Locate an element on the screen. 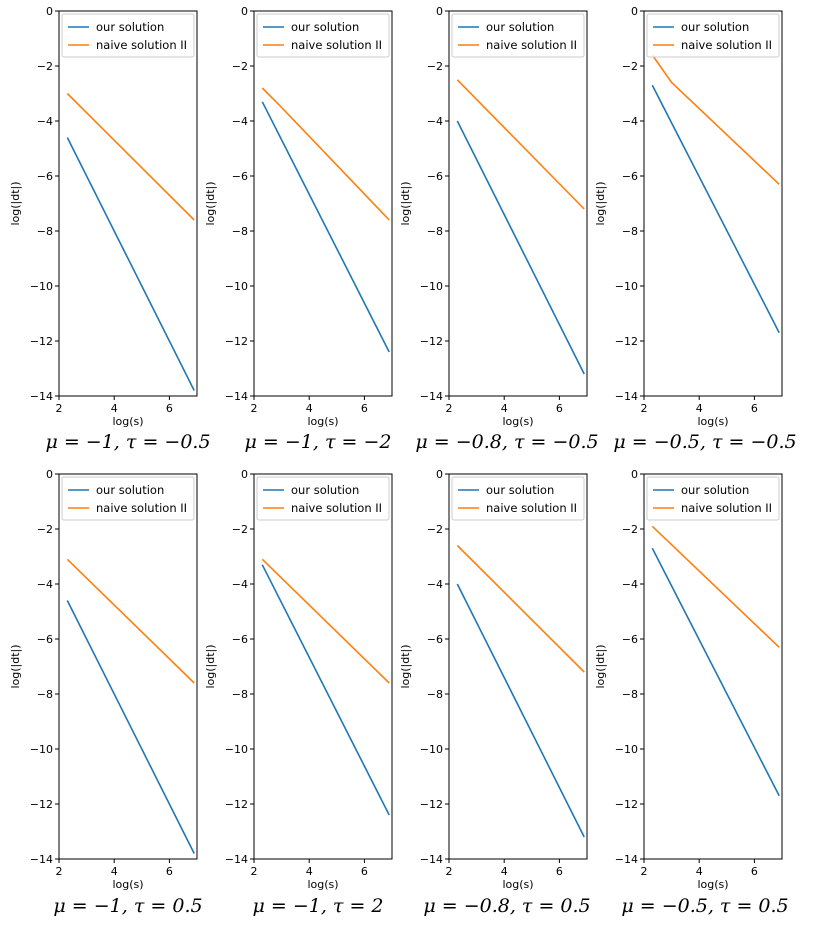  subplot-caption: μ = −0.8, τ = −0.5 is located at coordinates (507, 442).